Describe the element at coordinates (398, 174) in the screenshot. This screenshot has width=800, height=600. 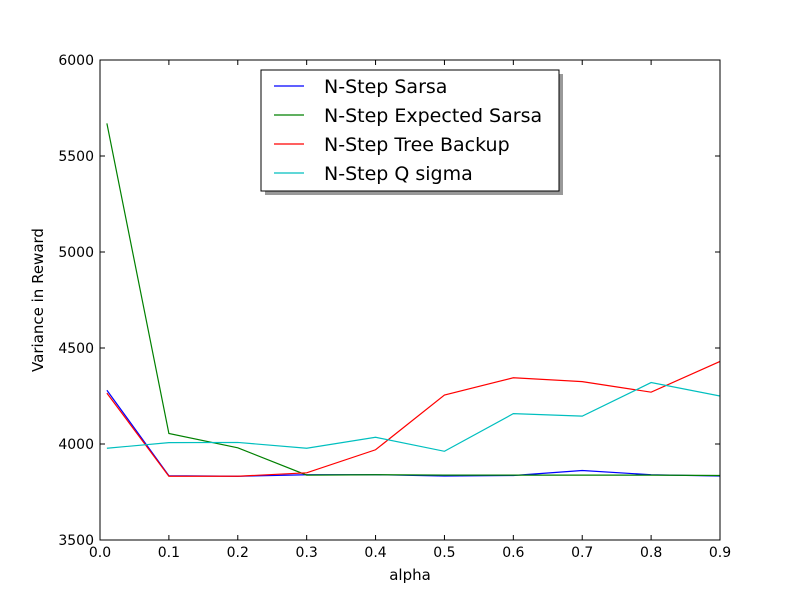
I see `legend-label: N-Step Q sigma` at that location.